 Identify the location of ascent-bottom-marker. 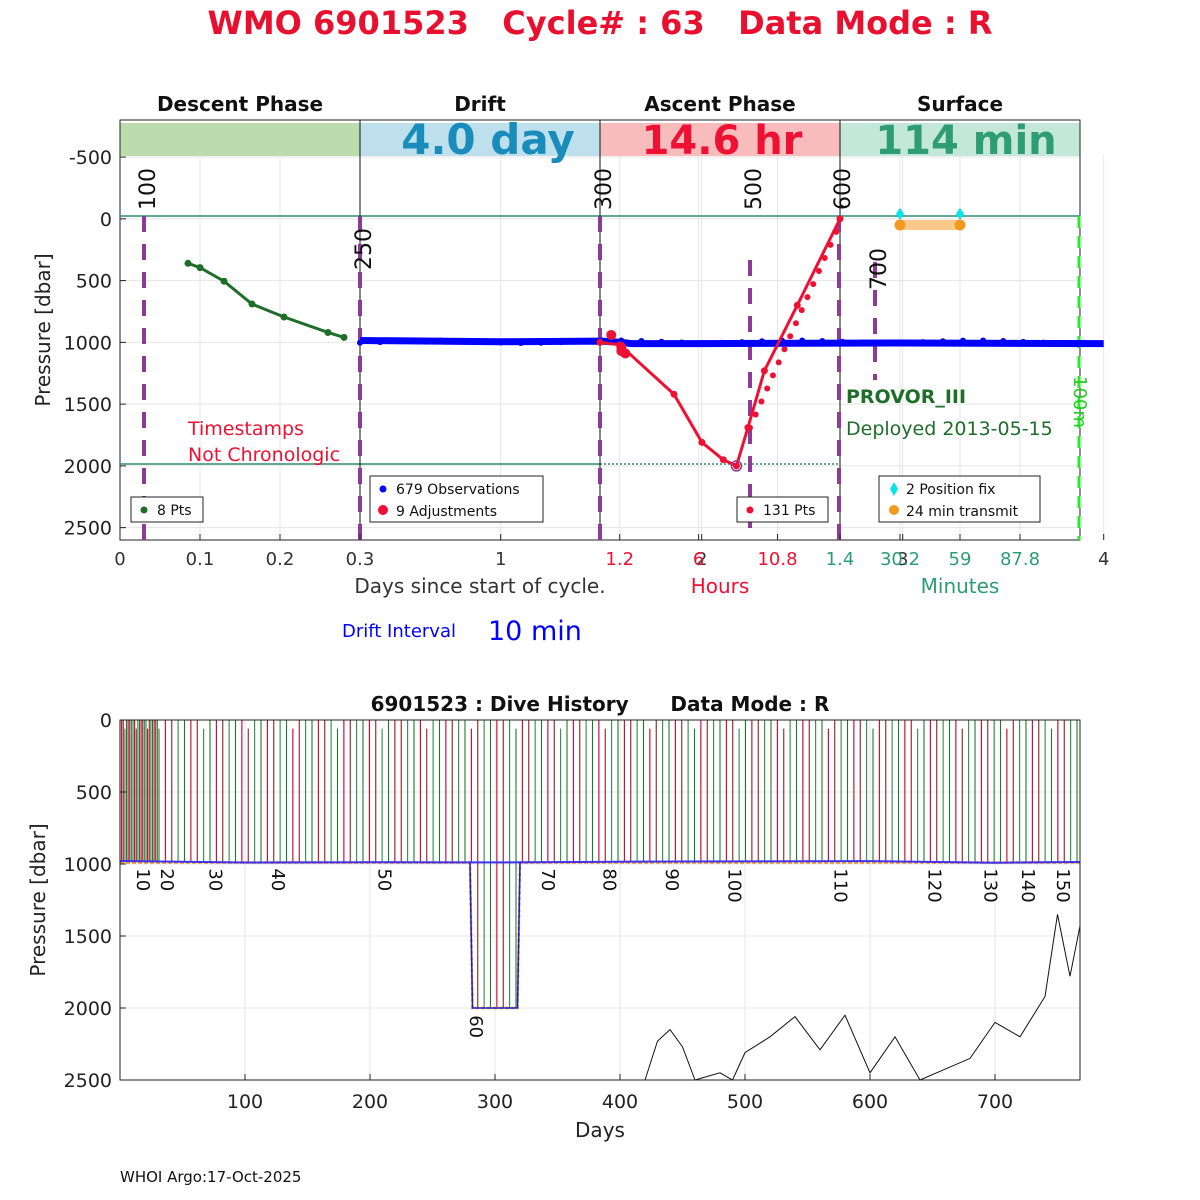
(736, 466).